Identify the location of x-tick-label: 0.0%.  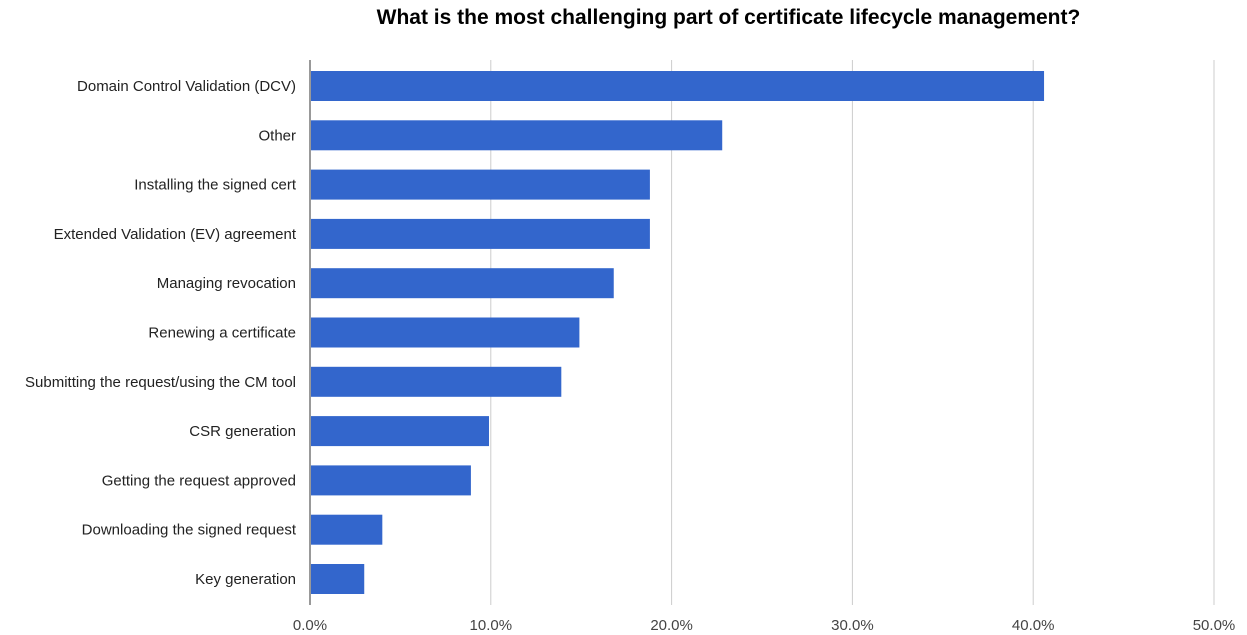
(310, 625).